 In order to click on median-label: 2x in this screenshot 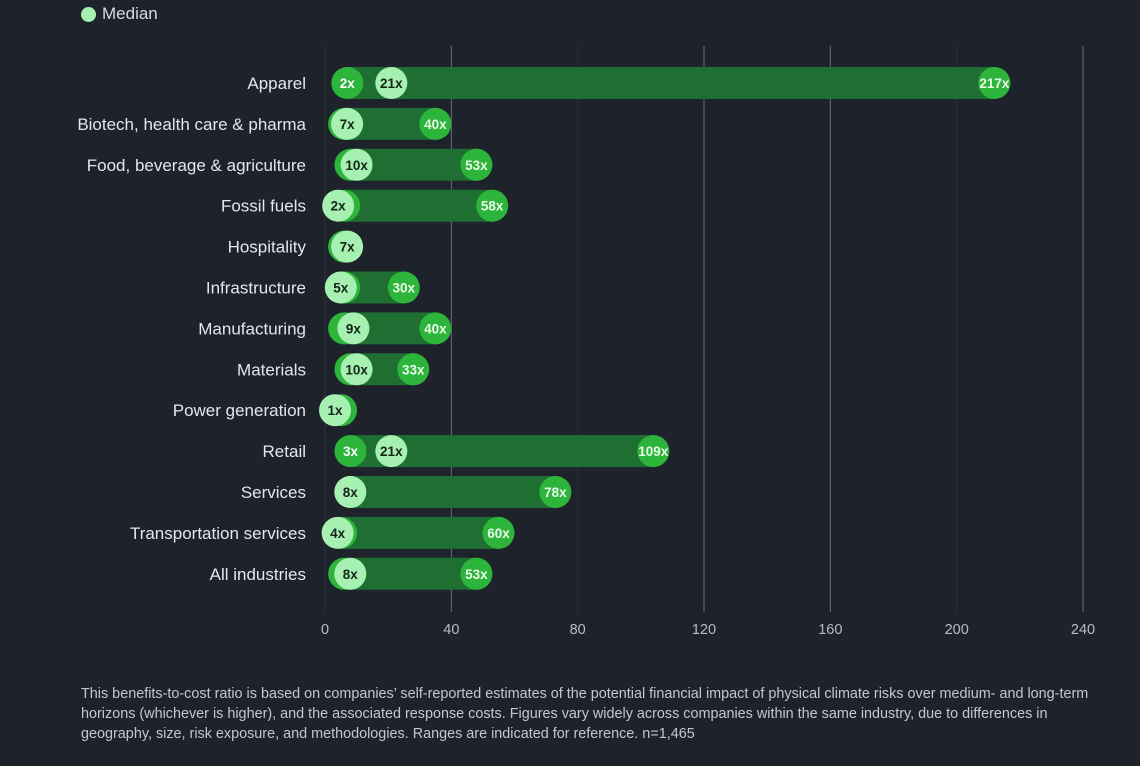, I will do `click(339, 206)`.